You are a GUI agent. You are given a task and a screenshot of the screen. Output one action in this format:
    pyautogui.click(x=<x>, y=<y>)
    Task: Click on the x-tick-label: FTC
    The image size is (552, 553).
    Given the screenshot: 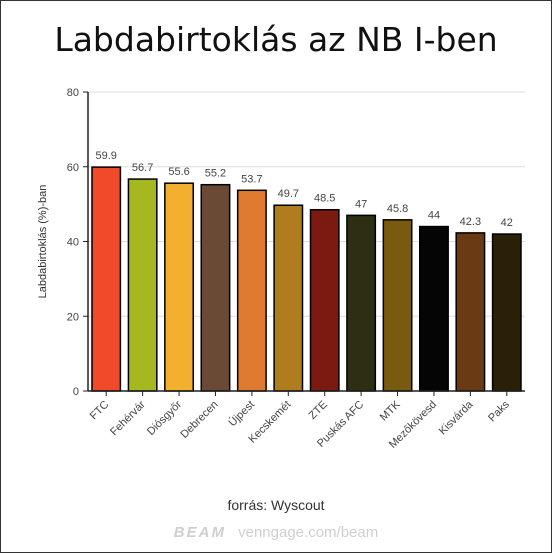 What is the action you would take?
    pyautogui.click(x=100, y=411)
    